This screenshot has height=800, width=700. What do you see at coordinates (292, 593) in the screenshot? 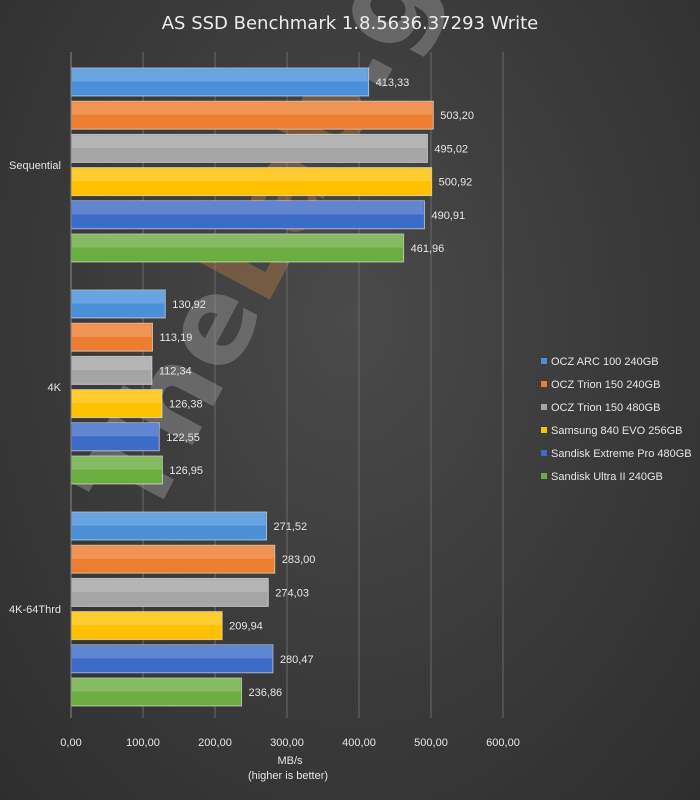
I see `bar-value-label: 274,03` at bounding box center [292, 593].